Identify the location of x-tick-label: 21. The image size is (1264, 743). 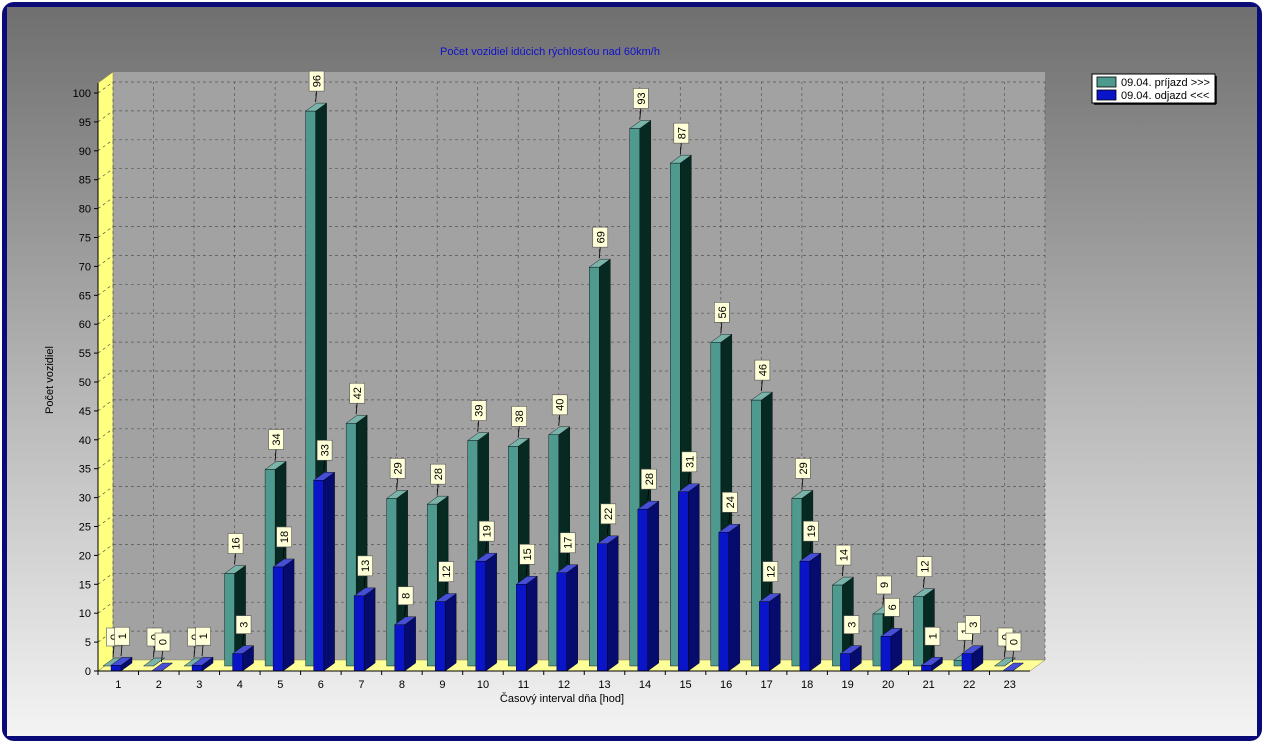
(929, 685).